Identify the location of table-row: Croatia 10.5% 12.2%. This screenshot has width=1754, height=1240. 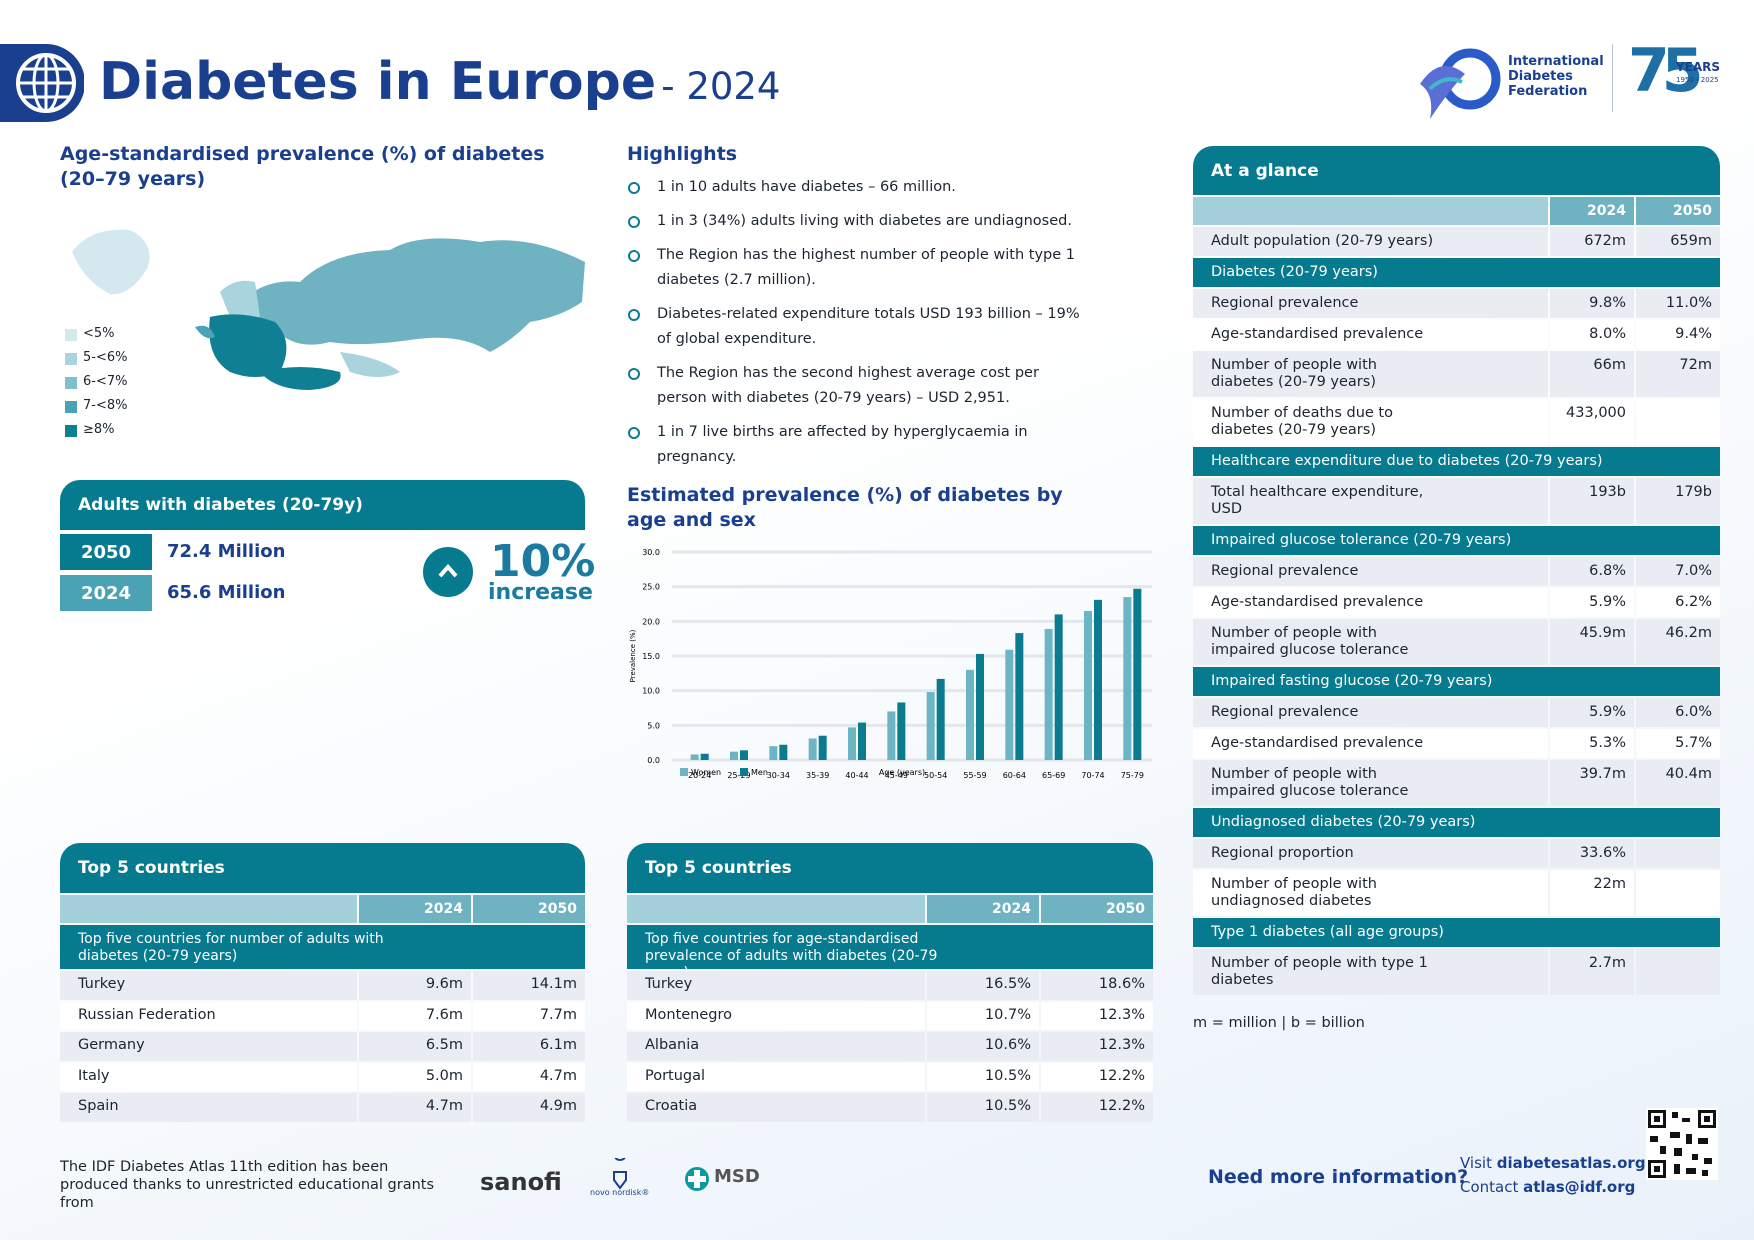
(890, 1107).